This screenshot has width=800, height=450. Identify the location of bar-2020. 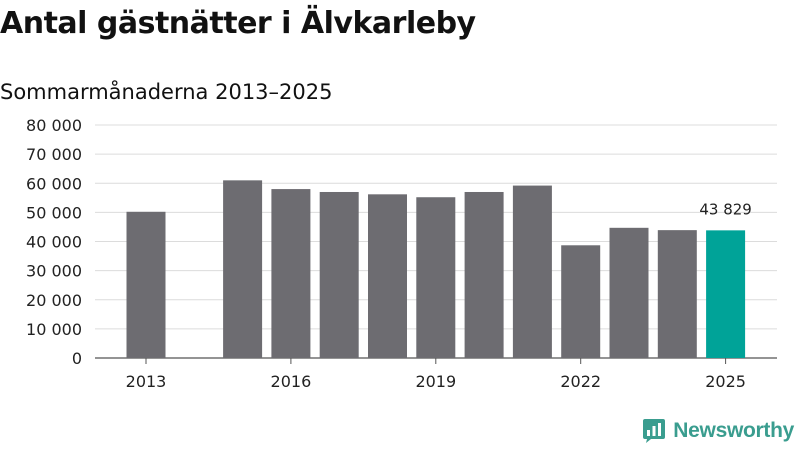
(484, 274).